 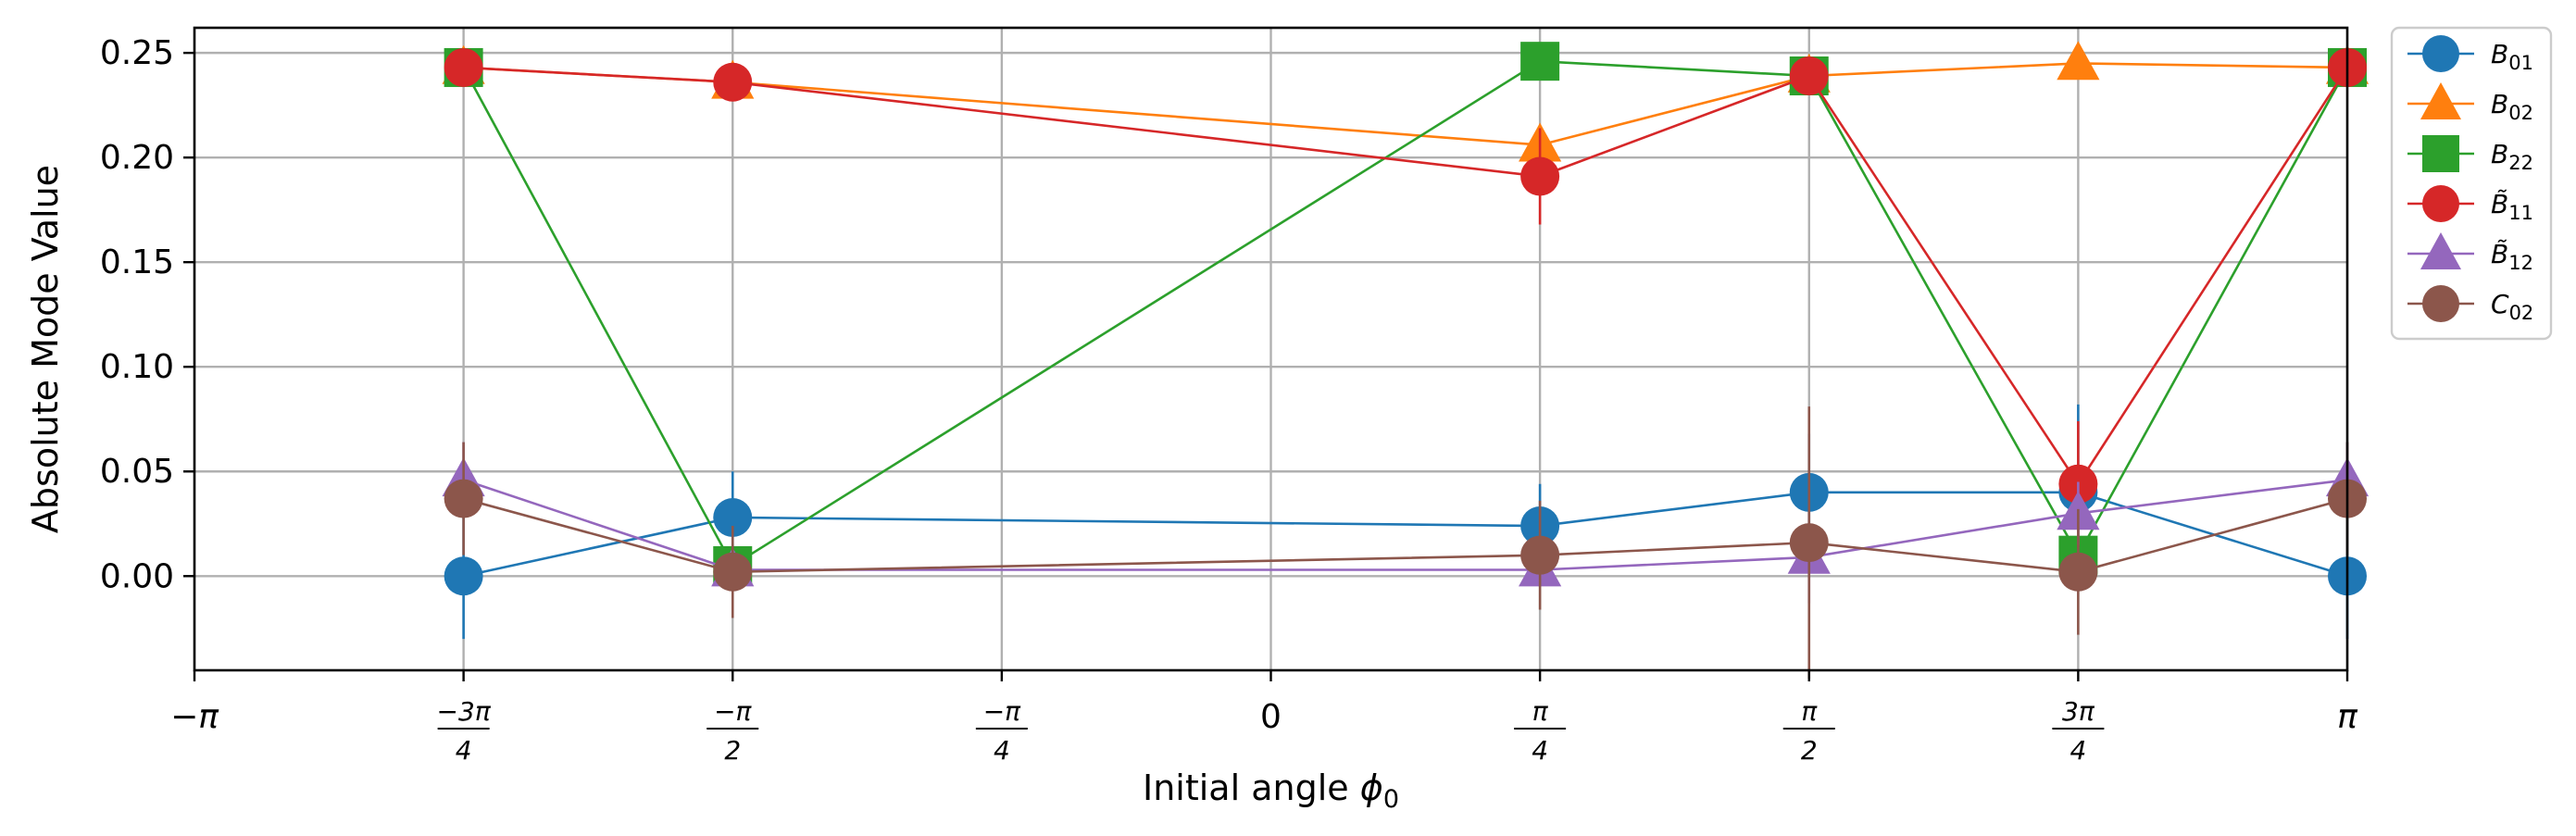 I want to click on x-tick-label: 0, so click(x=1271, y=717).